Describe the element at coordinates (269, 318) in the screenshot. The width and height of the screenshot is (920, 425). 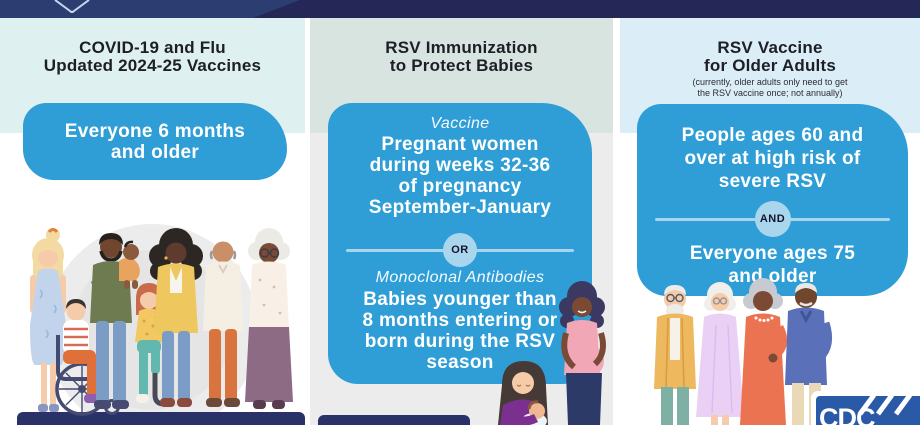
I see `person-older-woman-glasses` at that location.